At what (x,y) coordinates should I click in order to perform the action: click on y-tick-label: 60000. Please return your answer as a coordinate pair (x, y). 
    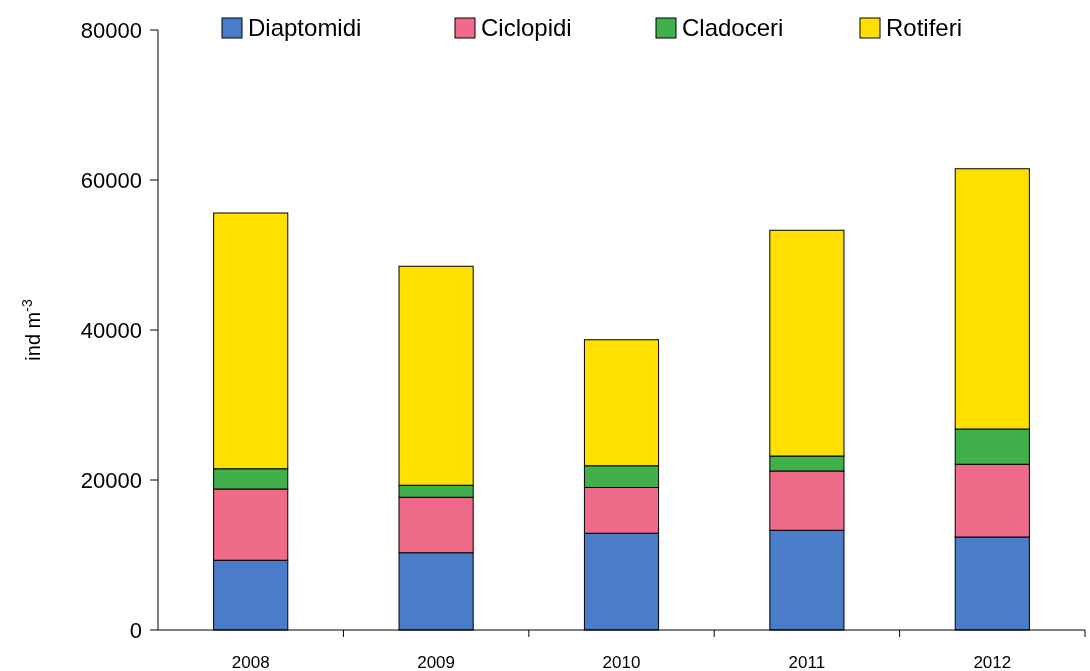
    Looking at the image, I should click on (111, 180).